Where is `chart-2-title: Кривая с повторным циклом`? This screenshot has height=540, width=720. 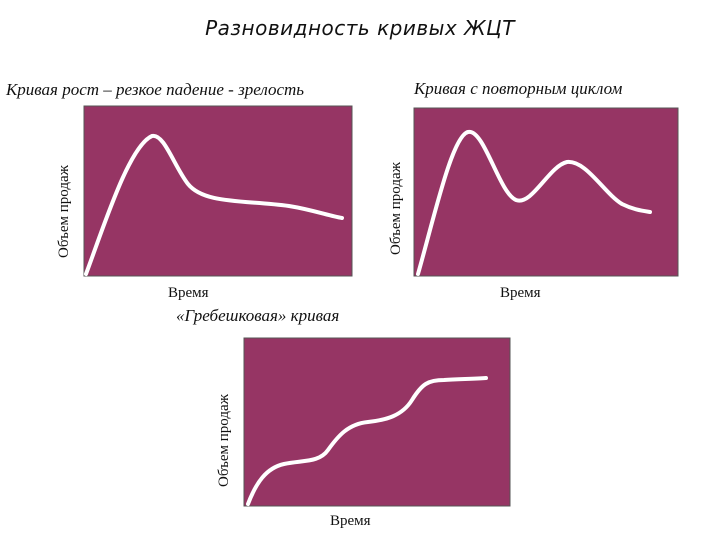
chart-2-title: Кривая с повторным циклом is located at coordinates (518, 88).